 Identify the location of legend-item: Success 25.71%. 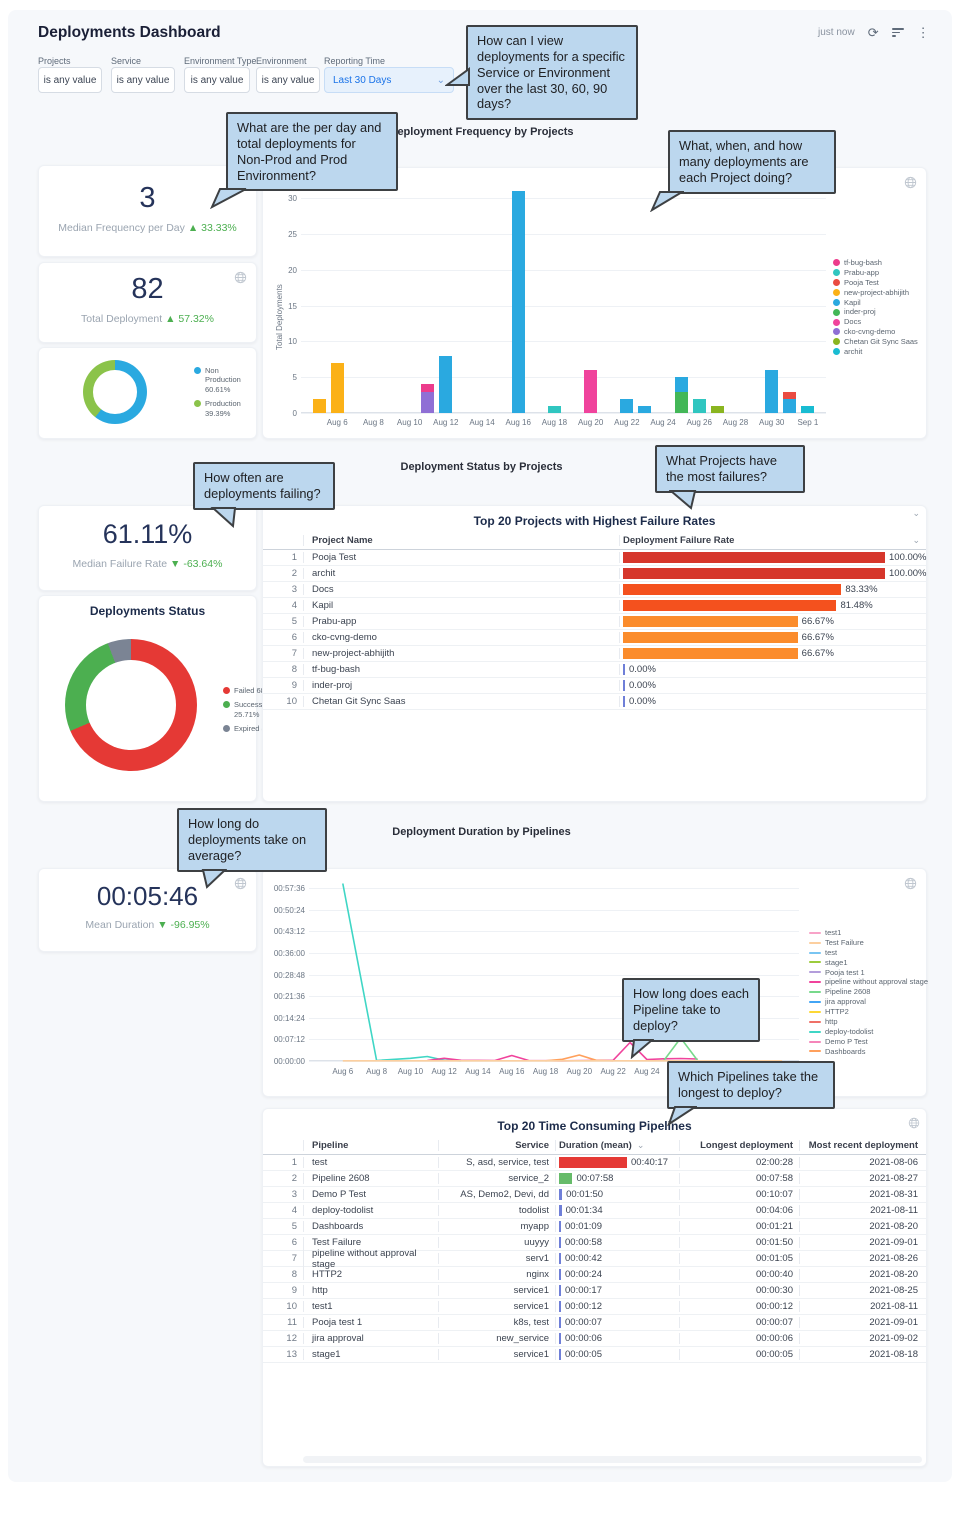
(256, 709).